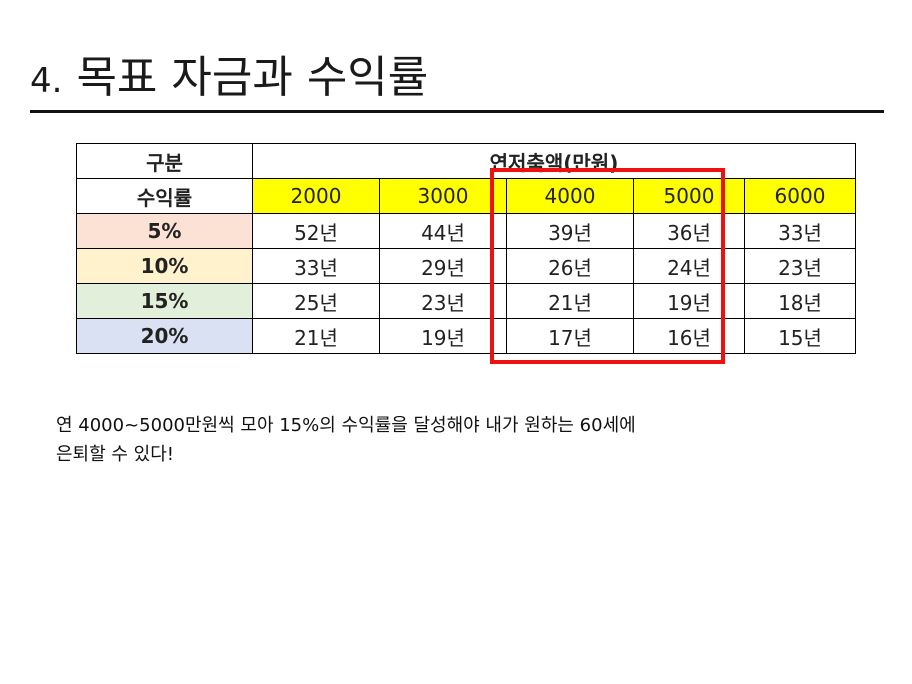 The image size is (912, 684). I want to click on table-header-row: 구분 연저축액(만원), so click(466, 161).